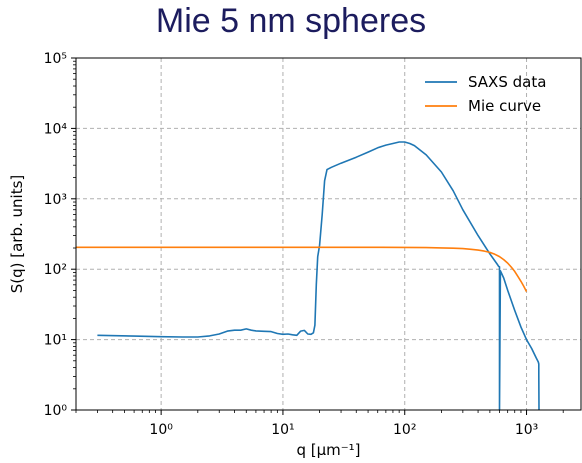 The image size is (582, 463). Describe the element at coordinates (282, 430) in the screenshot. I see `x-tick-label: 10¹` at that location.